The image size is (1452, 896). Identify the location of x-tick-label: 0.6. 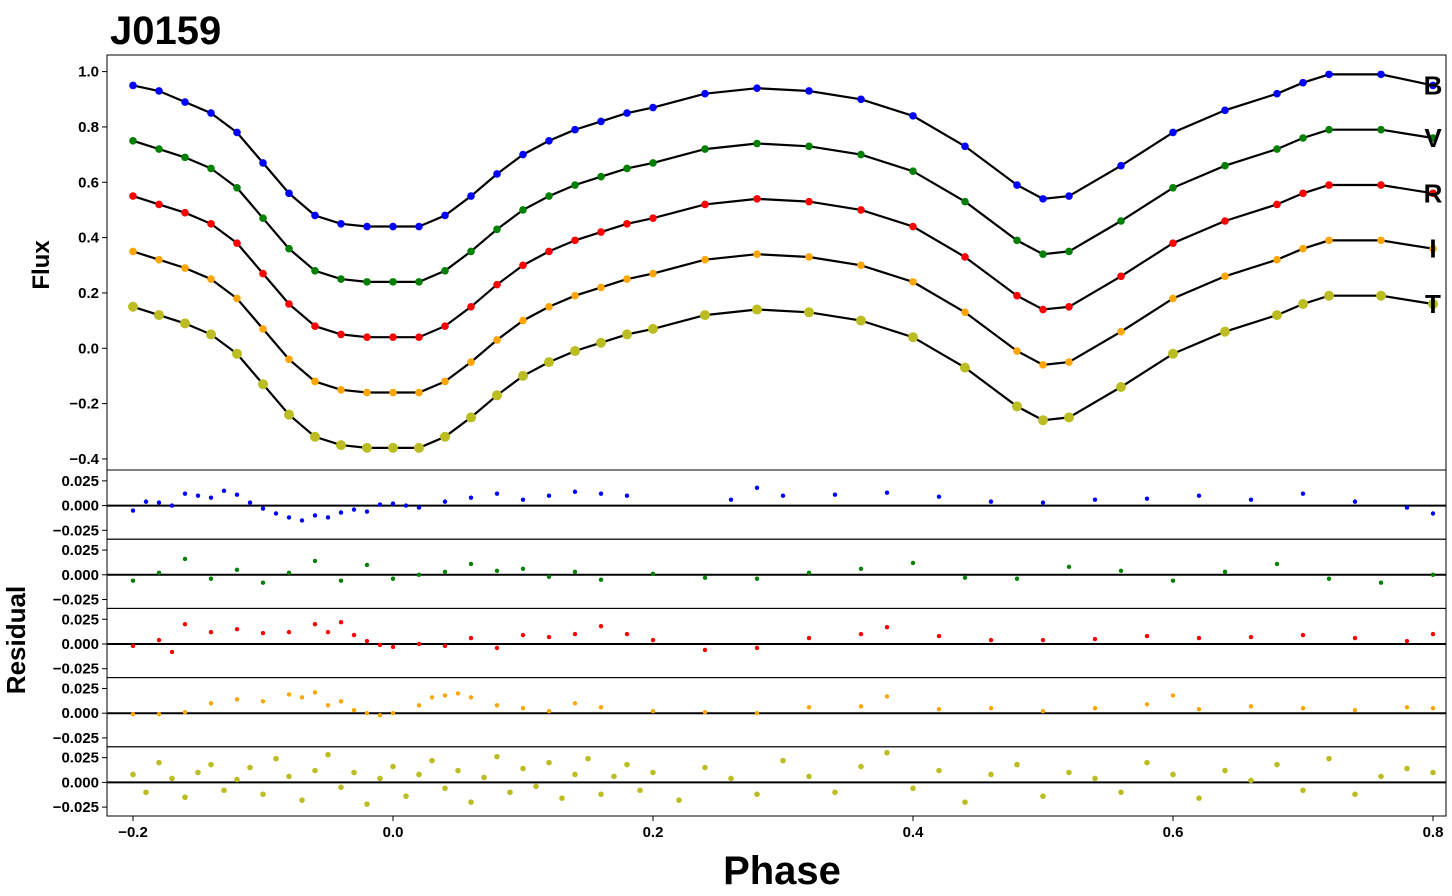
(1173, 832).